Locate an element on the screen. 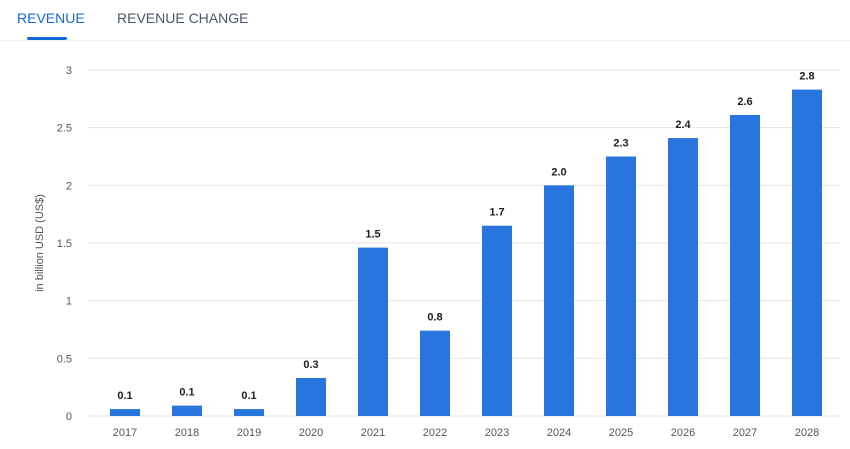  data-label: 0.3 is located at coordinates (310, 365).